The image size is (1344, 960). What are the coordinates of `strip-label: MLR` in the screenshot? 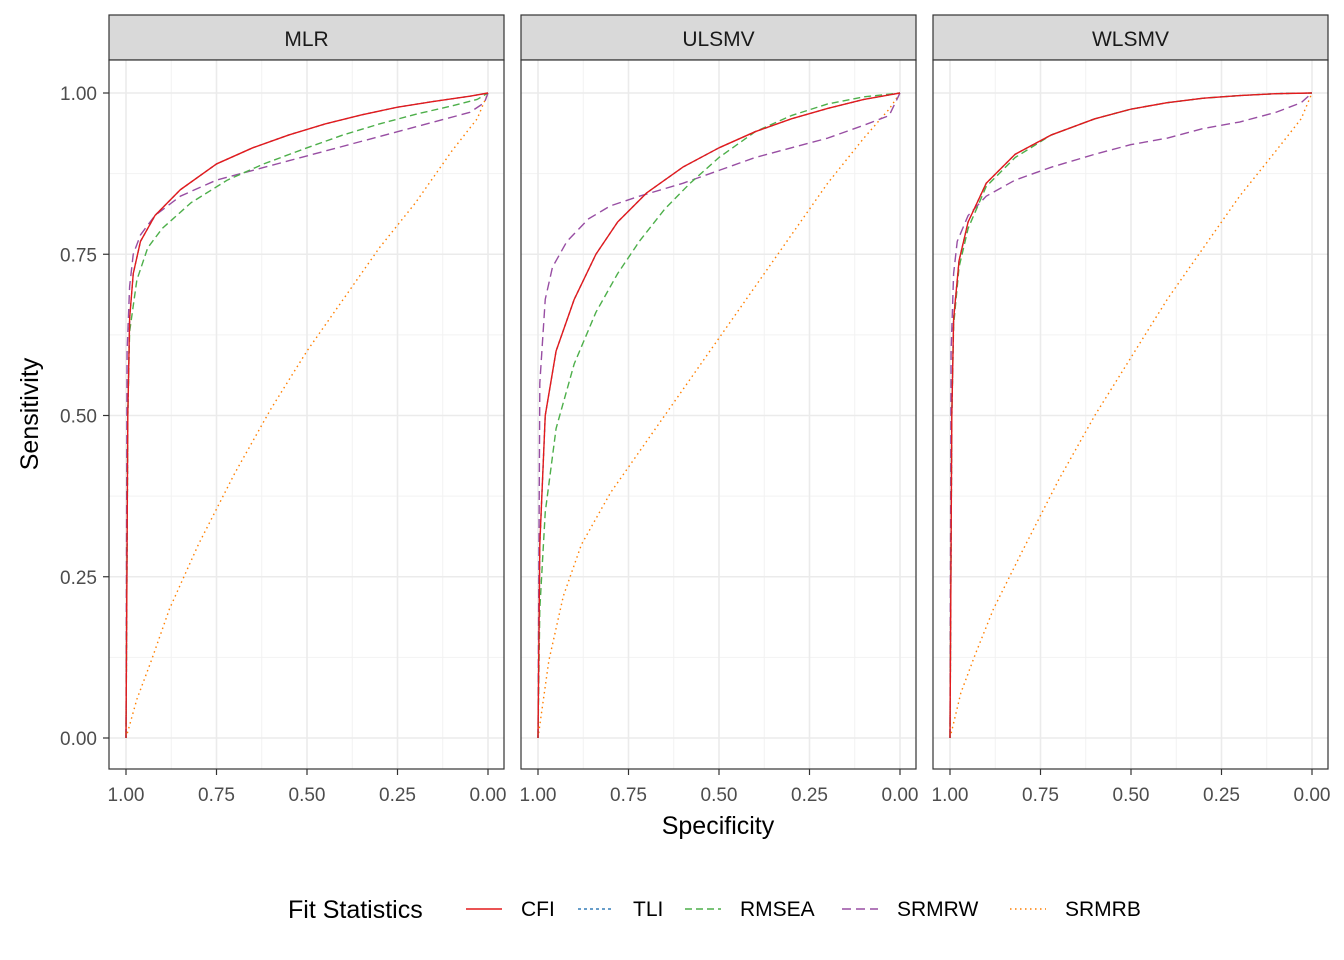 It's located at (306, 39).